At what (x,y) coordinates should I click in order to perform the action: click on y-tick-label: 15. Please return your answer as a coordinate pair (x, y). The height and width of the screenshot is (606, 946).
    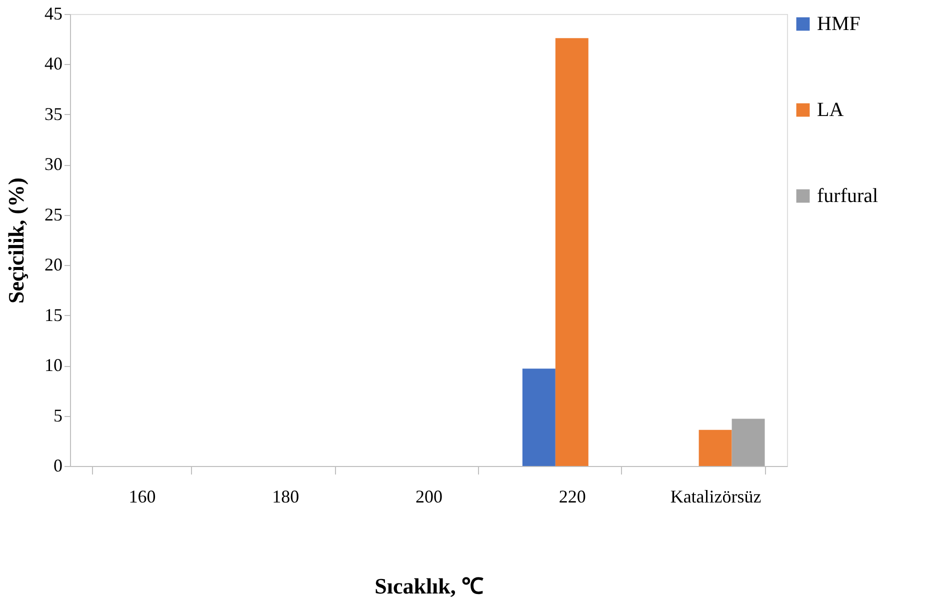
    Looking at the image, I should click on (53, 314).